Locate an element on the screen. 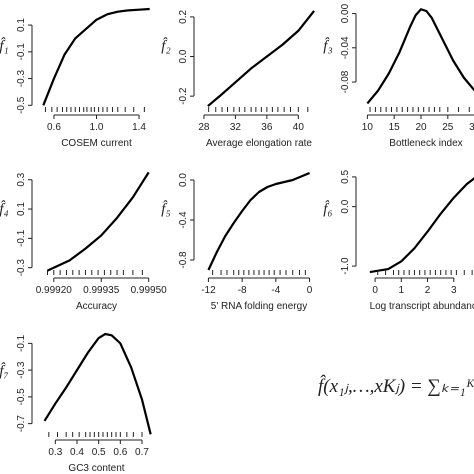  y-tick-label: -0.7 is located at coordinates (21, 424).